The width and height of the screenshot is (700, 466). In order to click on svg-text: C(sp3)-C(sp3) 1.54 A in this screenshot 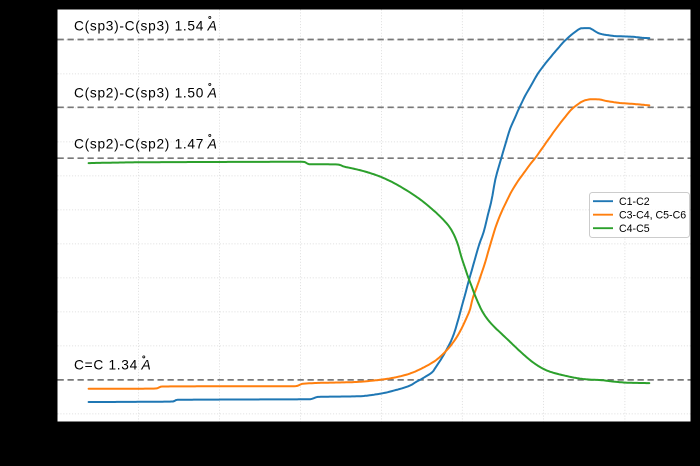, I will do `click(145, 26)`.